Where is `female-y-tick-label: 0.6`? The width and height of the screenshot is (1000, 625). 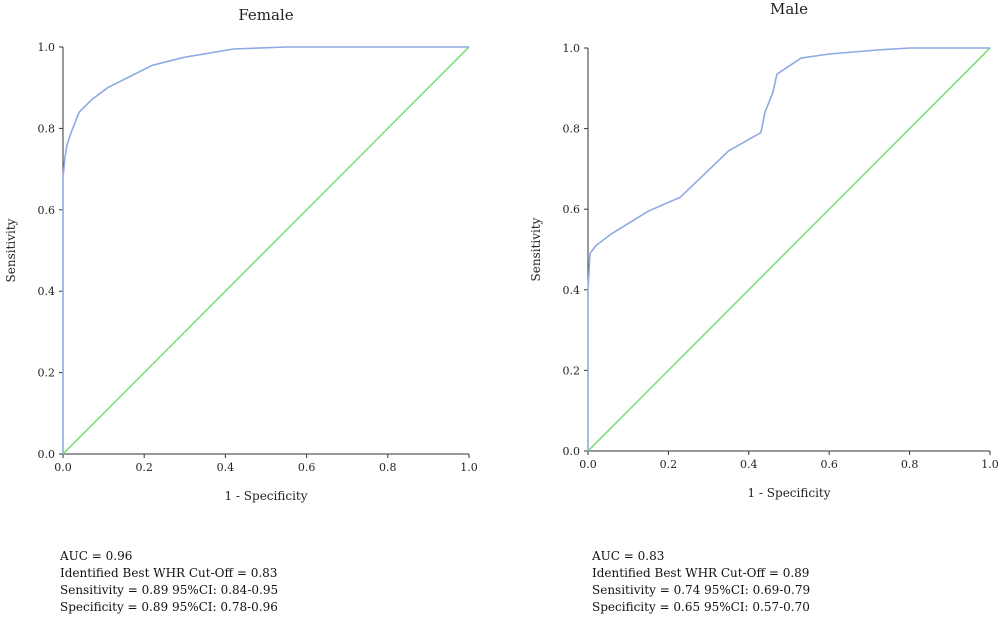
female-y-tick-label: 0.6 is located at coordinates (47, 210).